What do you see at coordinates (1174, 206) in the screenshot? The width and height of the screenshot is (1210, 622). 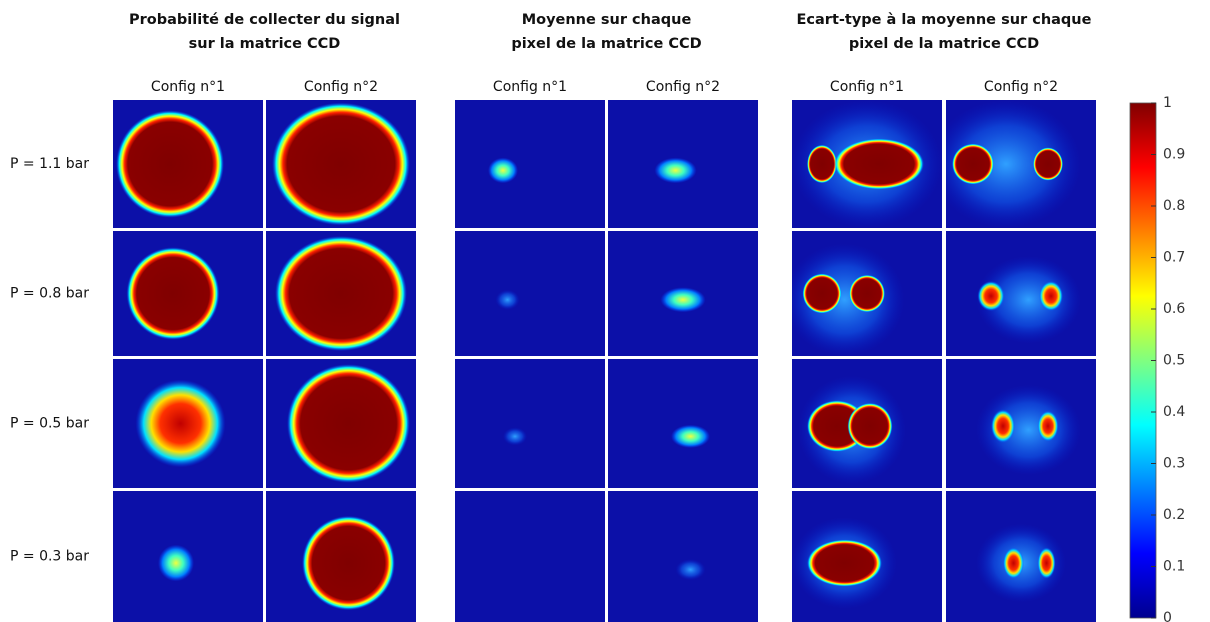 I see `colorbar-tick-label: 0.8` at bounding box center [1174, 206].